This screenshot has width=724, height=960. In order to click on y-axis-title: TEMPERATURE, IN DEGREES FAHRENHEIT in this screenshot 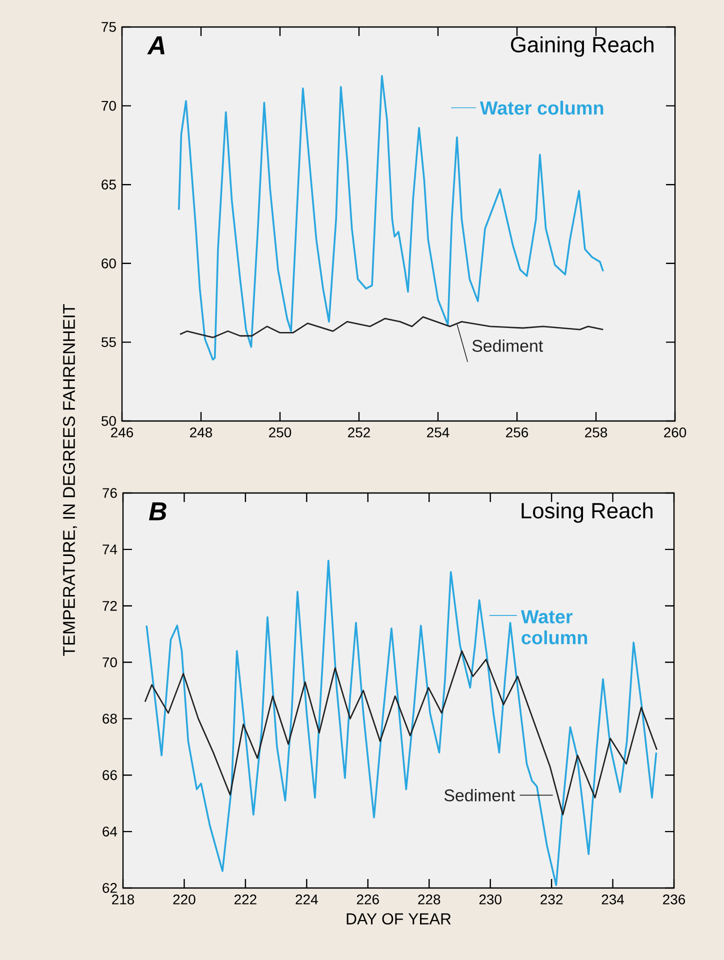, I will do `click(70, 480)`.